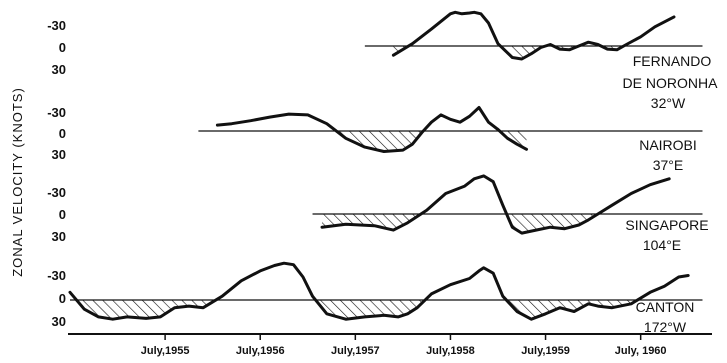  Describe the element at coordinates (665, 317) in the screenshot. I see `station-label: CANTON 172°W` at that location.